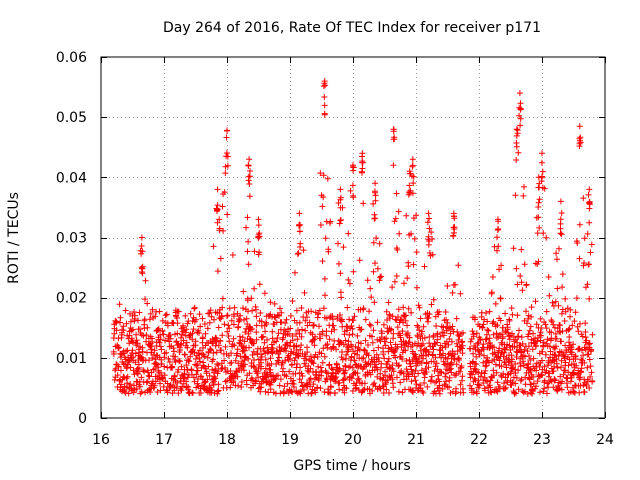  I want to click on x-tick-label: 18, so click(227, 440).